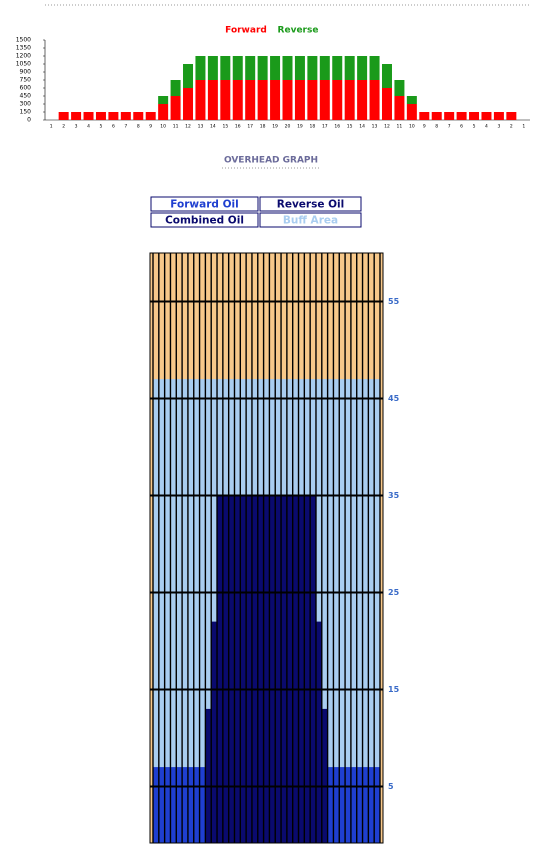  I want to click on x-tick-label: 20, so click(288, 127).